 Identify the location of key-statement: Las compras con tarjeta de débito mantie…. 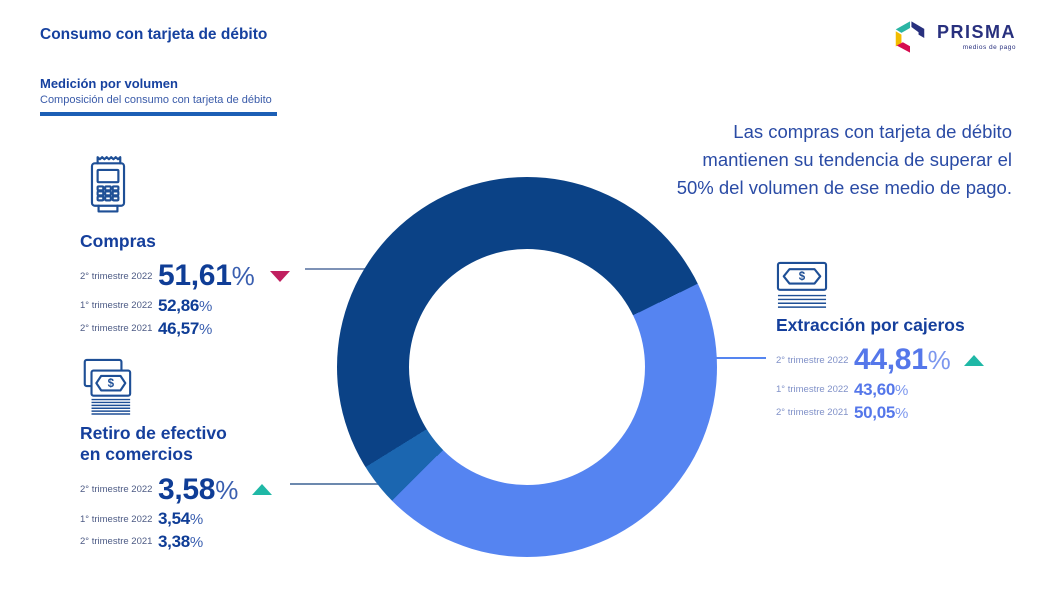
(817, 159).